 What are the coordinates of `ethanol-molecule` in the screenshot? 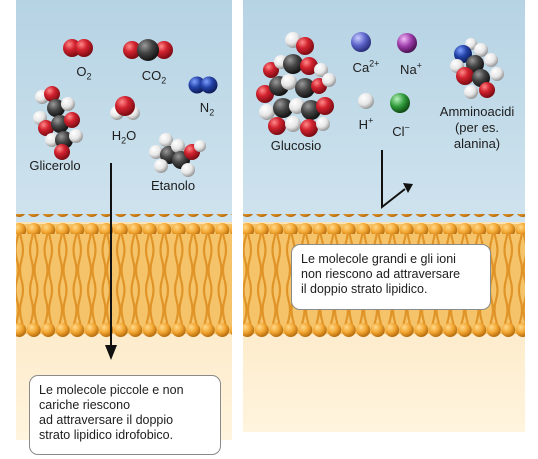 It's located at (177, 155).